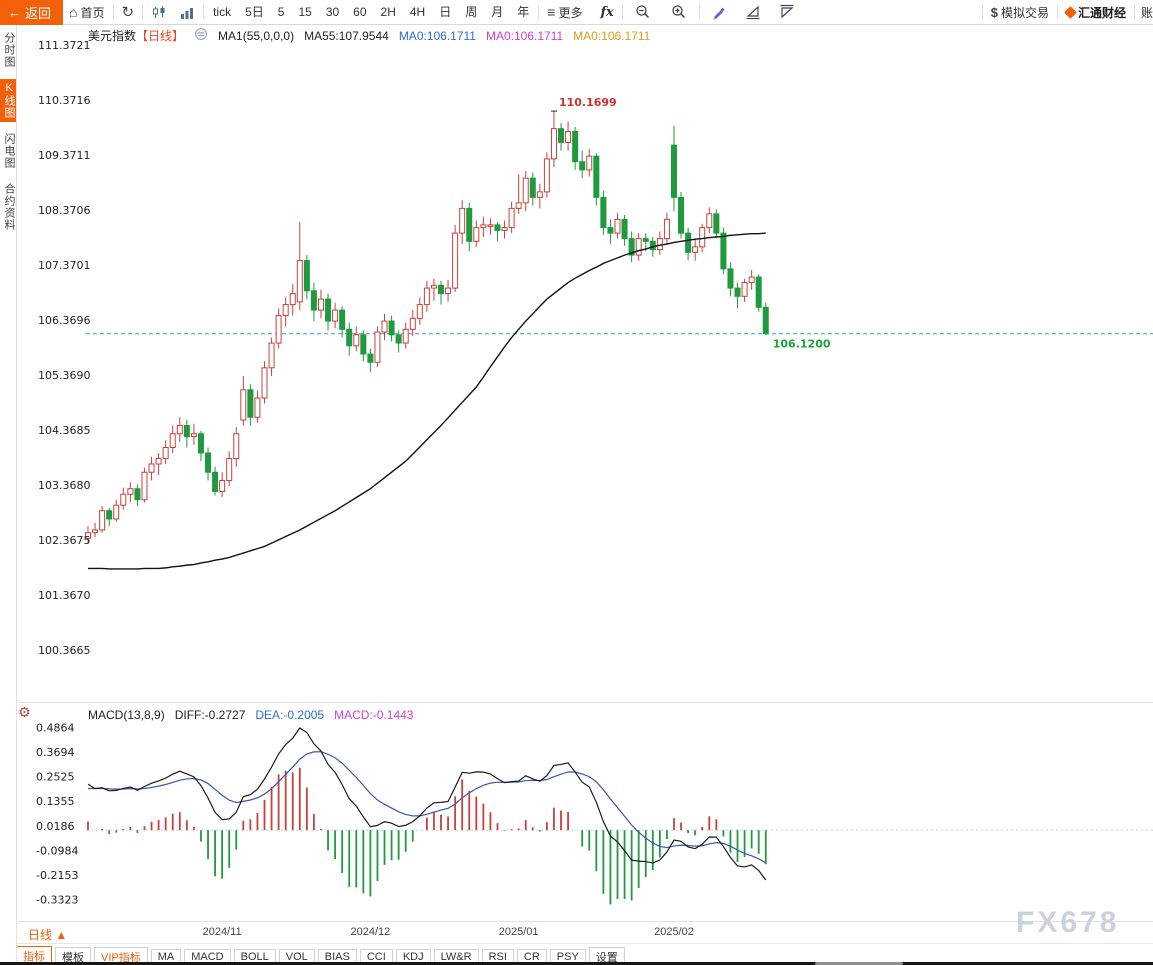  Describe the element at coordinates (445, 12) in the screenshot. I see `period-button: 日` at that location.